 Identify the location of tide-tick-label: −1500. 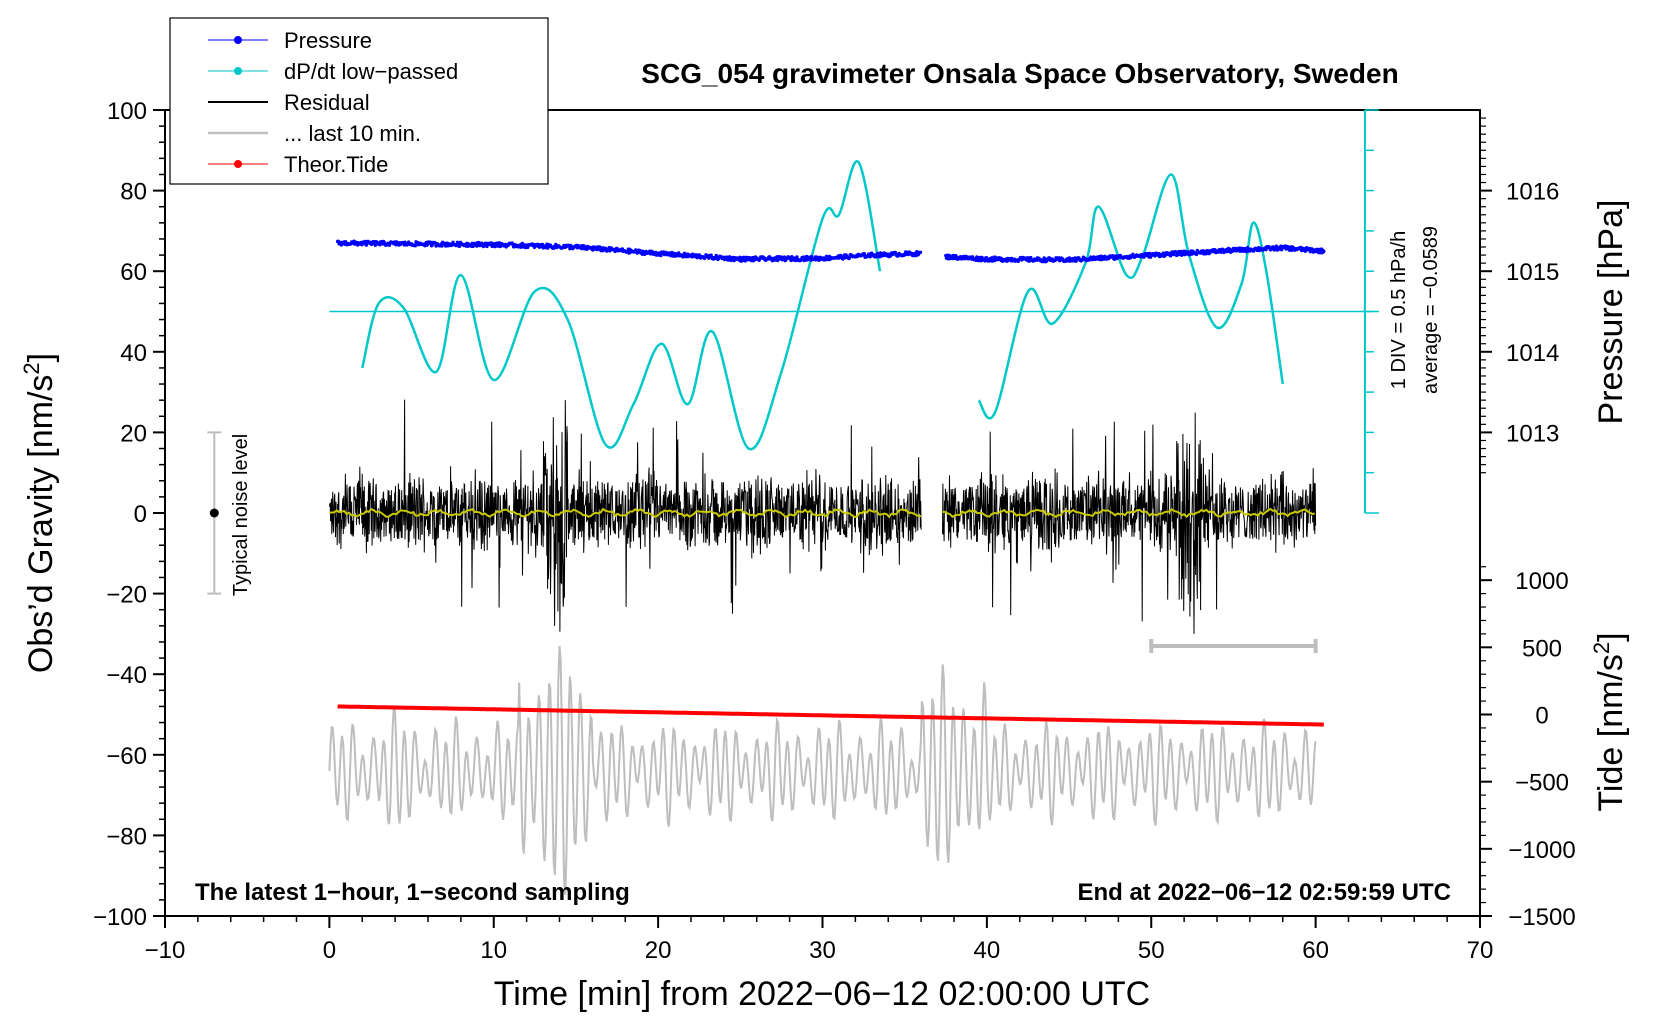
(1541, 917).